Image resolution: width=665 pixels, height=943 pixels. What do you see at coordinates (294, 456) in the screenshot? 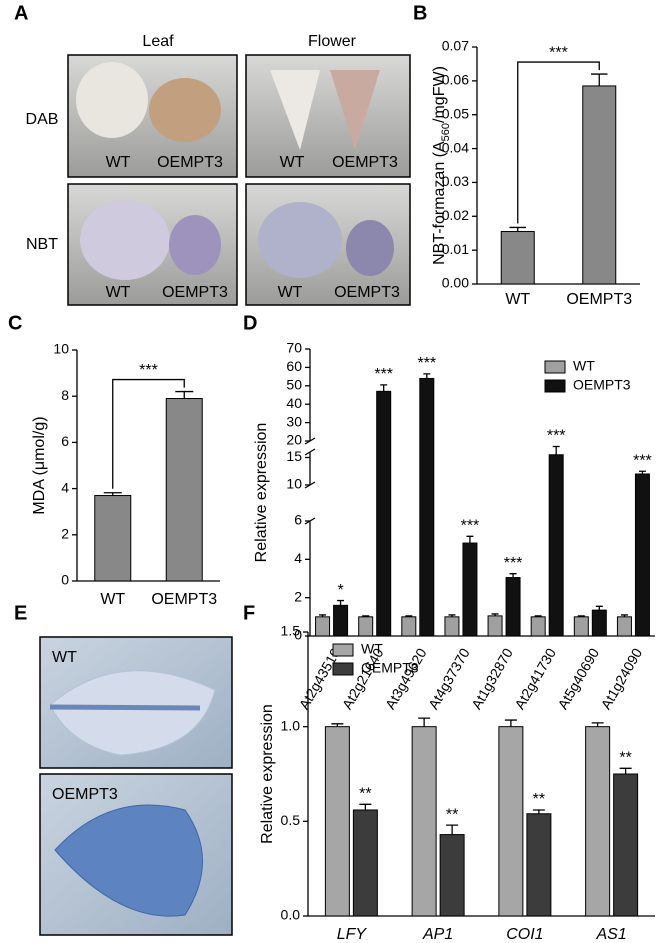
I see `y-tick-label: 15` at bounding box center [294, 456].